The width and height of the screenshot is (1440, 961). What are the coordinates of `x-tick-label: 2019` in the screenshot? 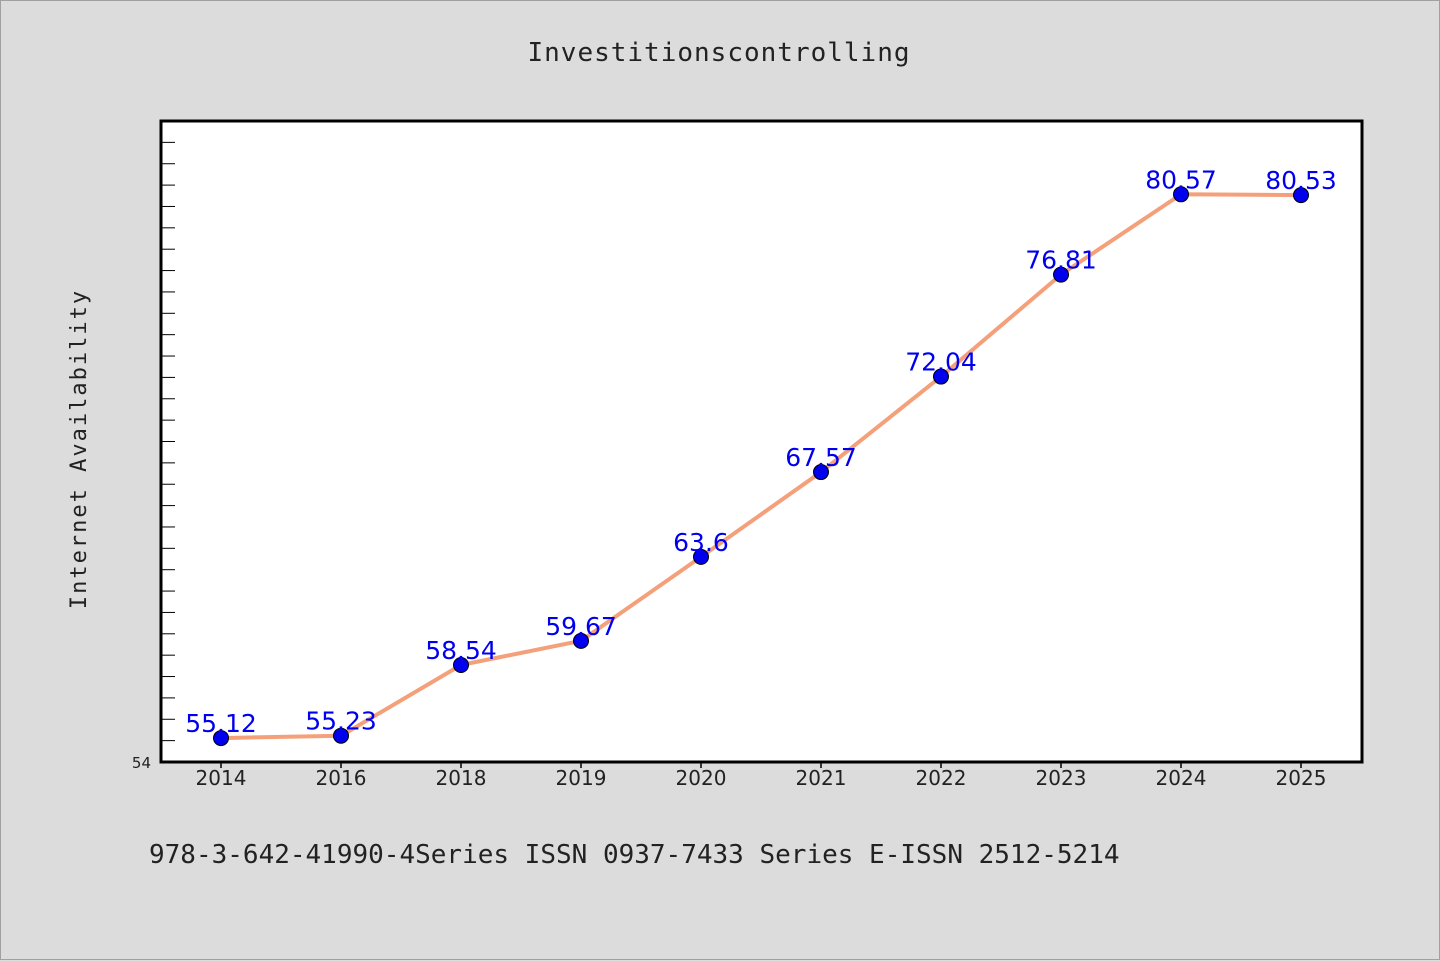 It's located at (581, 778).